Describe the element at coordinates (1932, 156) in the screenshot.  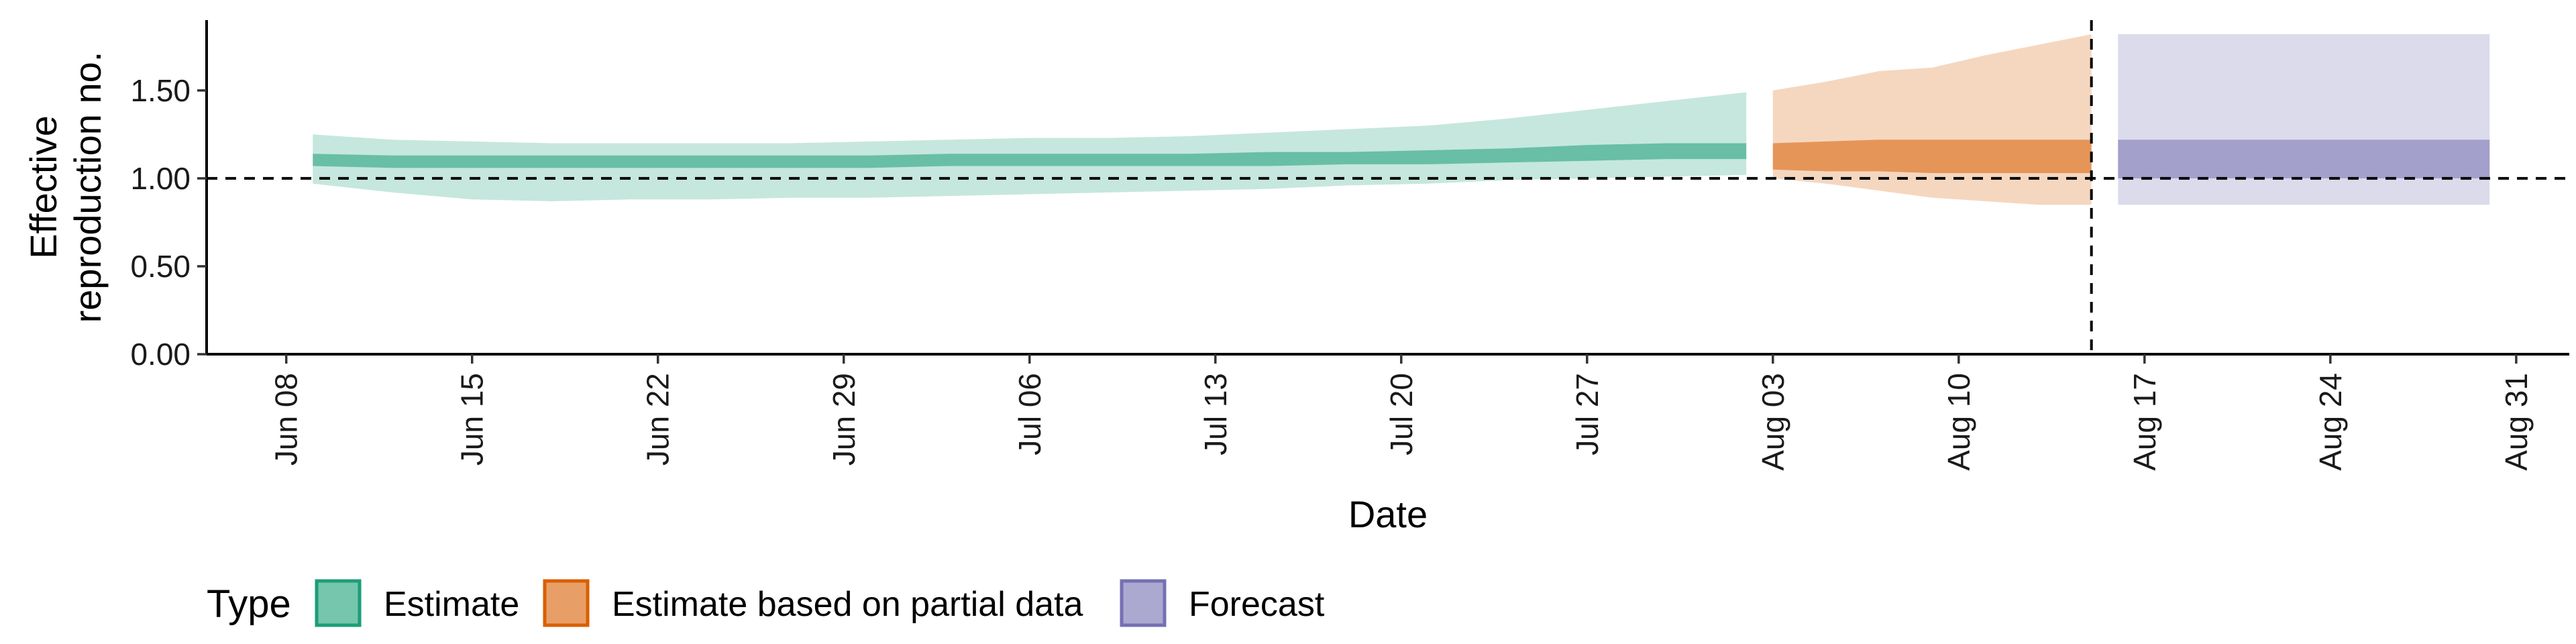
I see `series-estimate-based-on-partial-data-inner-band` at that location.